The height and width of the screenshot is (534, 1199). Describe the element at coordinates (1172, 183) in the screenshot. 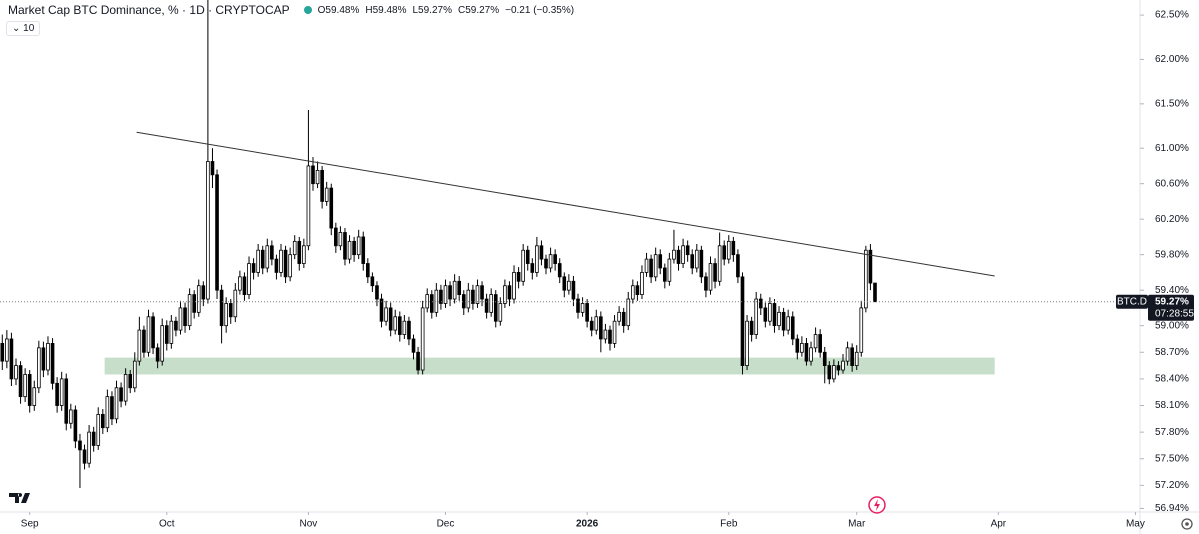

I see `y-tick-label: 60.60%` at that location.